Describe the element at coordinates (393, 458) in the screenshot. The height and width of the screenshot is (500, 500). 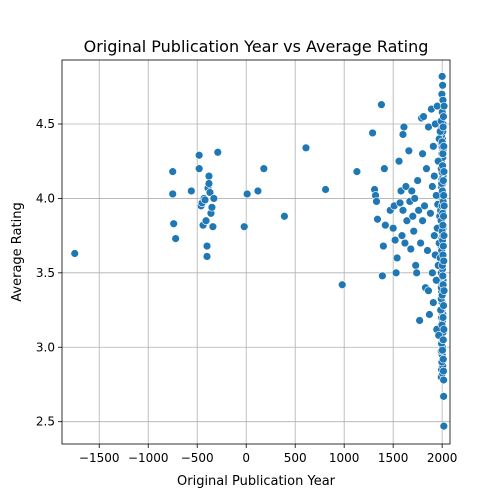
I see `x-tick-label: 1500` at that location.